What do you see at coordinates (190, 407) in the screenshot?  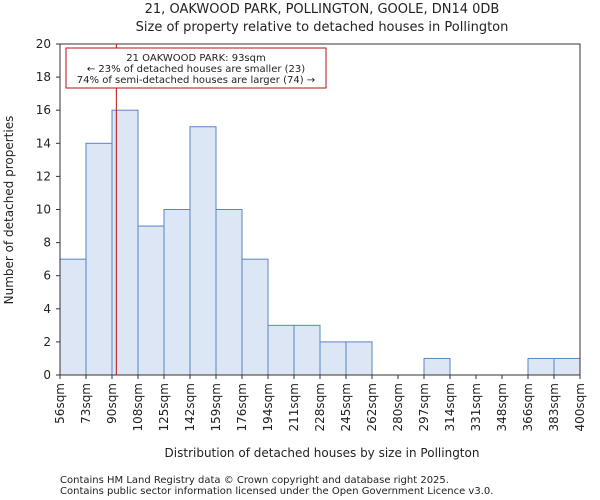 I see `x-tick-label: 142sqm` at bounding box center [190, 407].